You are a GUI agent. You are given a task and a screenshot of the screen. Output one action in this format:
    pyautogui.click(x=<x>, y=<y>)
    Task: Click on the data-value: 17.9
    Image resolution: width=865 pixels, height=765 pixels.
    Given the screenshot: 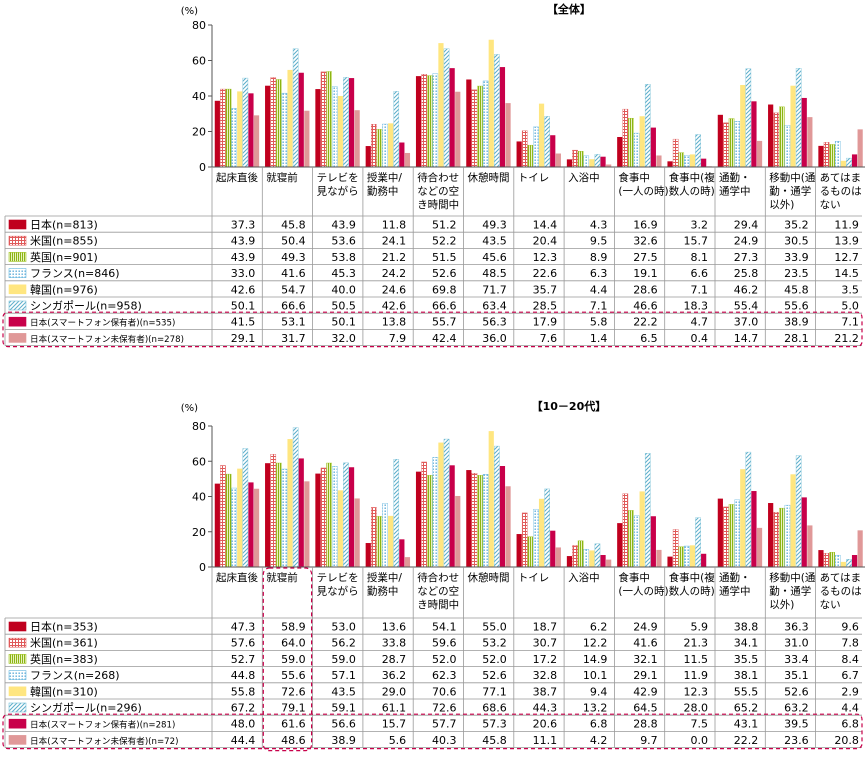 What is the action you would take?
    pyautogui.click(x=545, y=322)
    